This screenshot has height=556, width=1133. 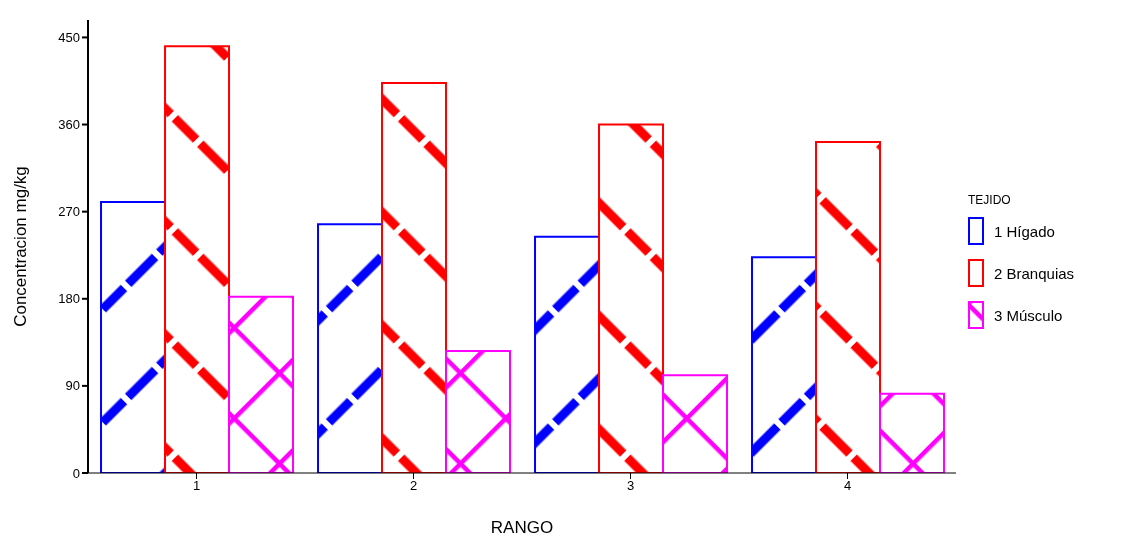 I want to click on y-tick-label: 450, so click(x=69, y=38).